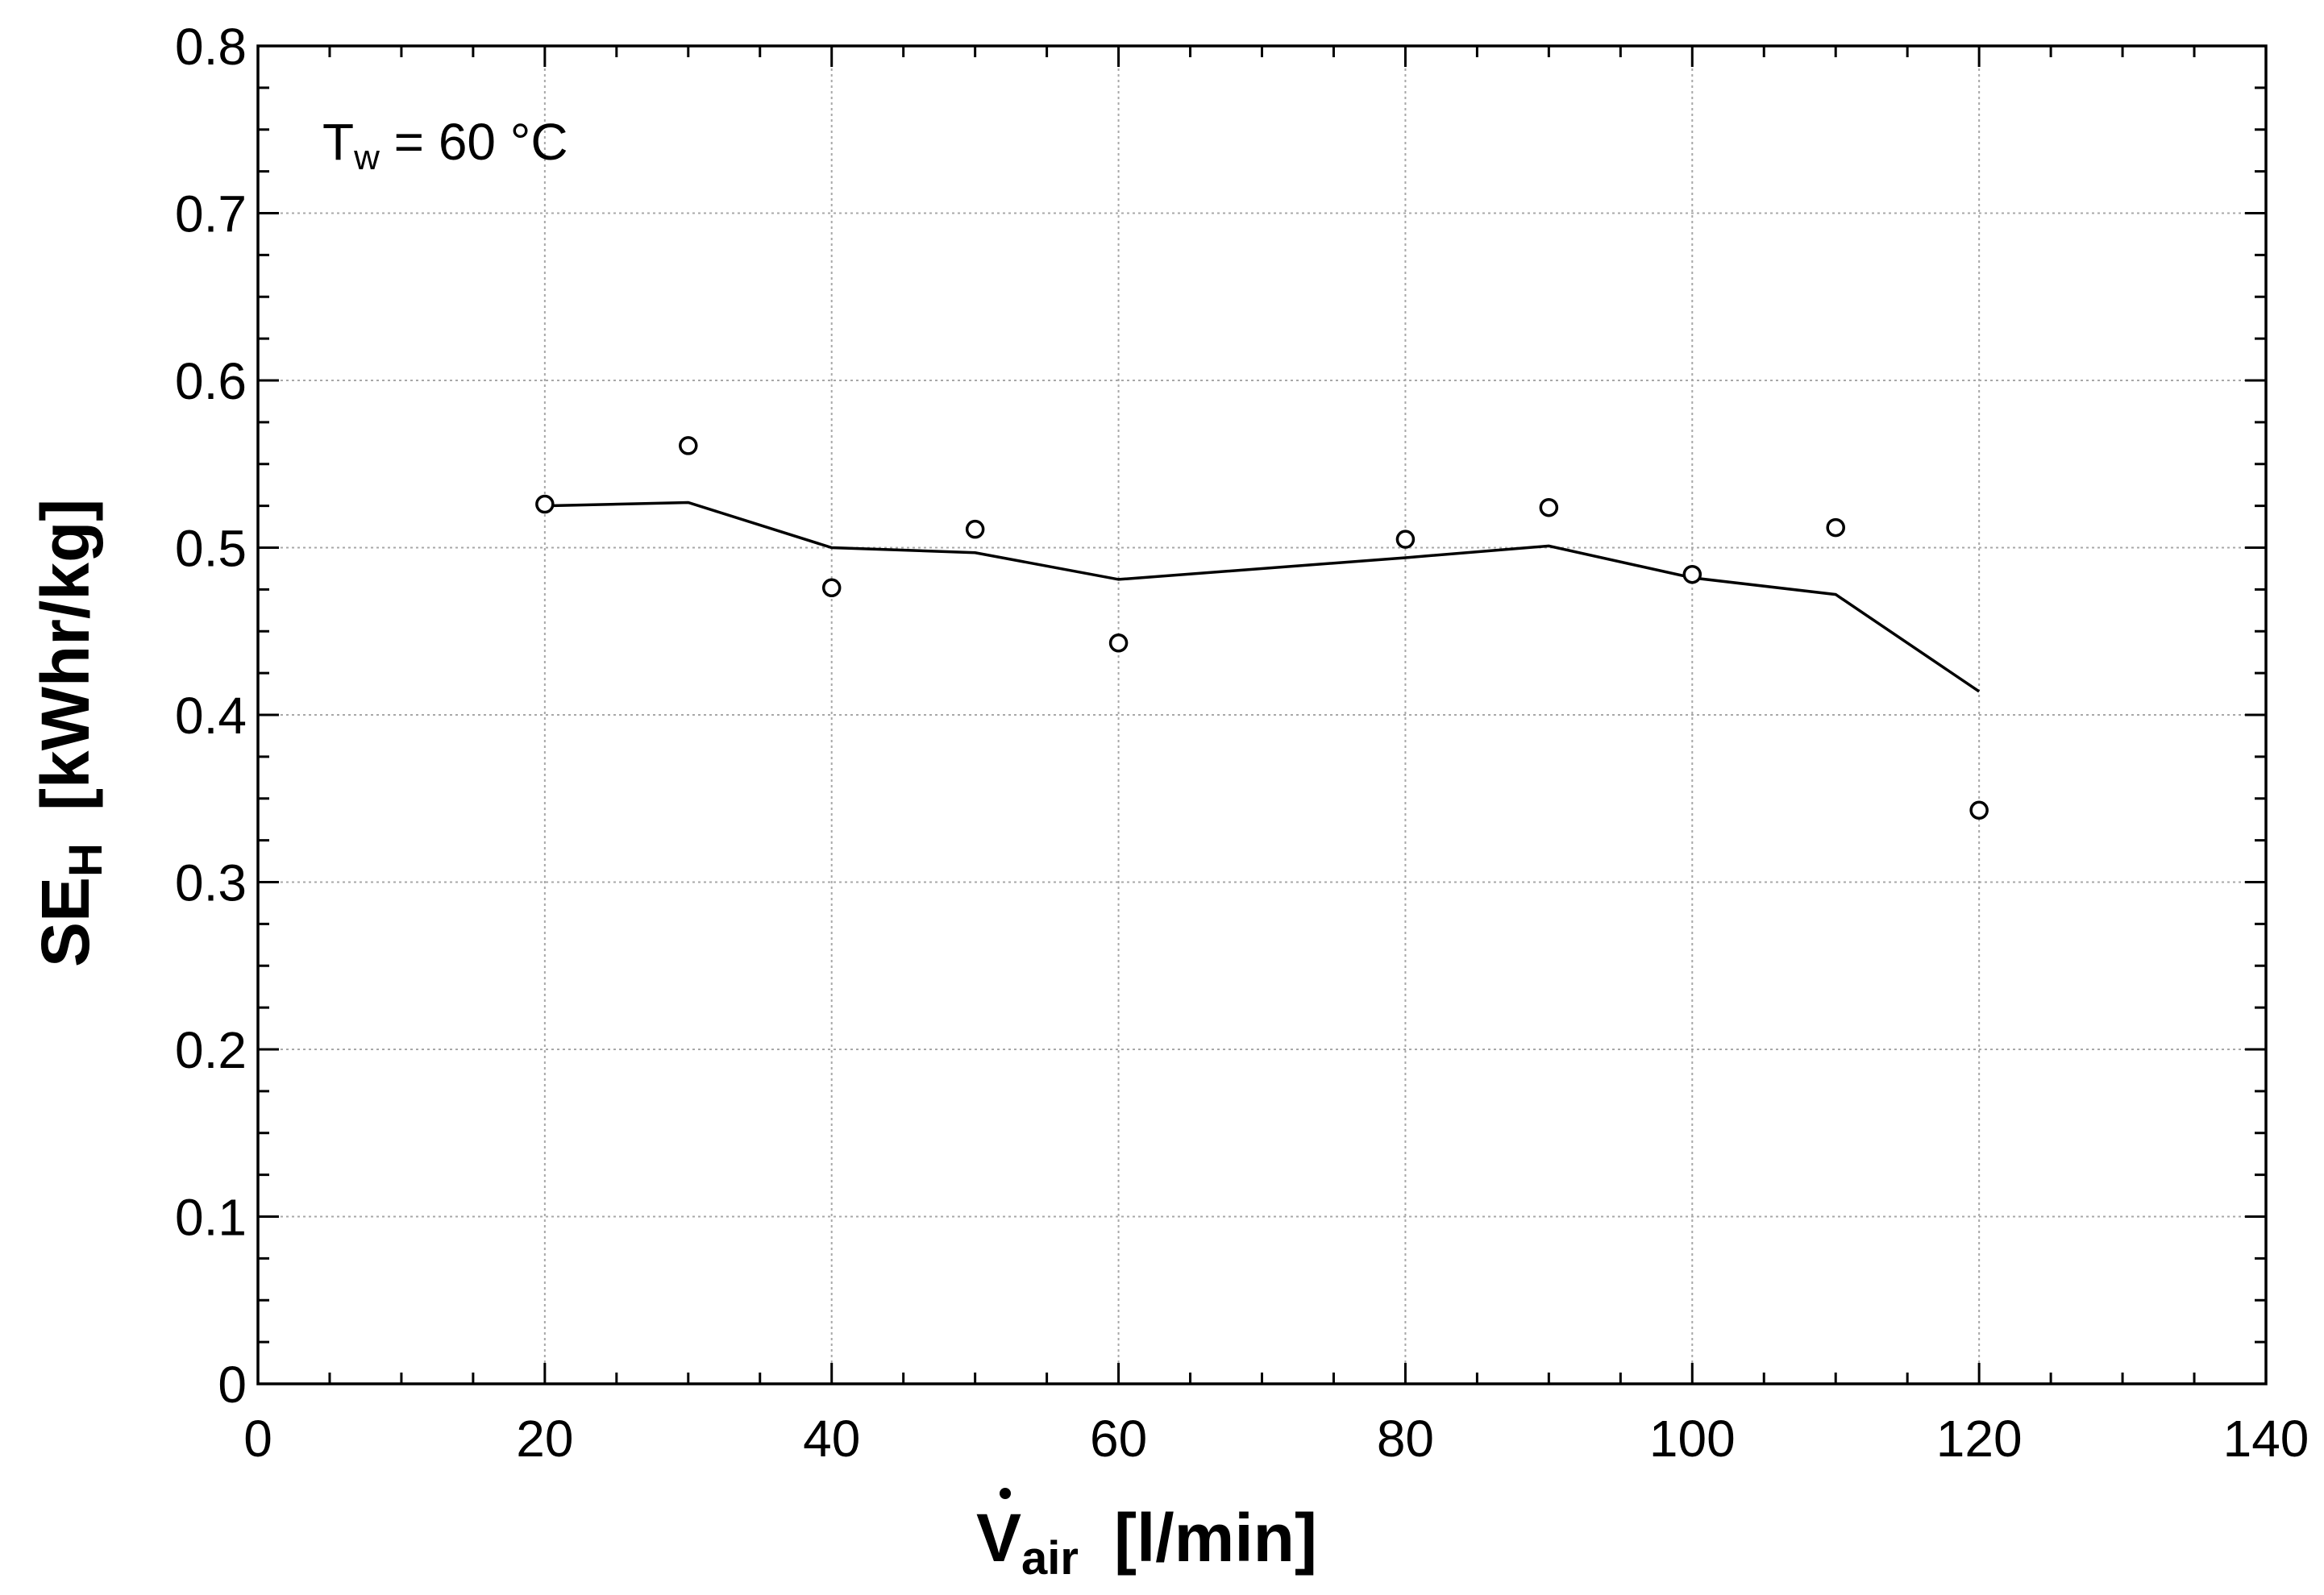 The width and height of the screenshot is (2324, 1595). I want to click on x-tick-label: 120, so click(1979, 1439).